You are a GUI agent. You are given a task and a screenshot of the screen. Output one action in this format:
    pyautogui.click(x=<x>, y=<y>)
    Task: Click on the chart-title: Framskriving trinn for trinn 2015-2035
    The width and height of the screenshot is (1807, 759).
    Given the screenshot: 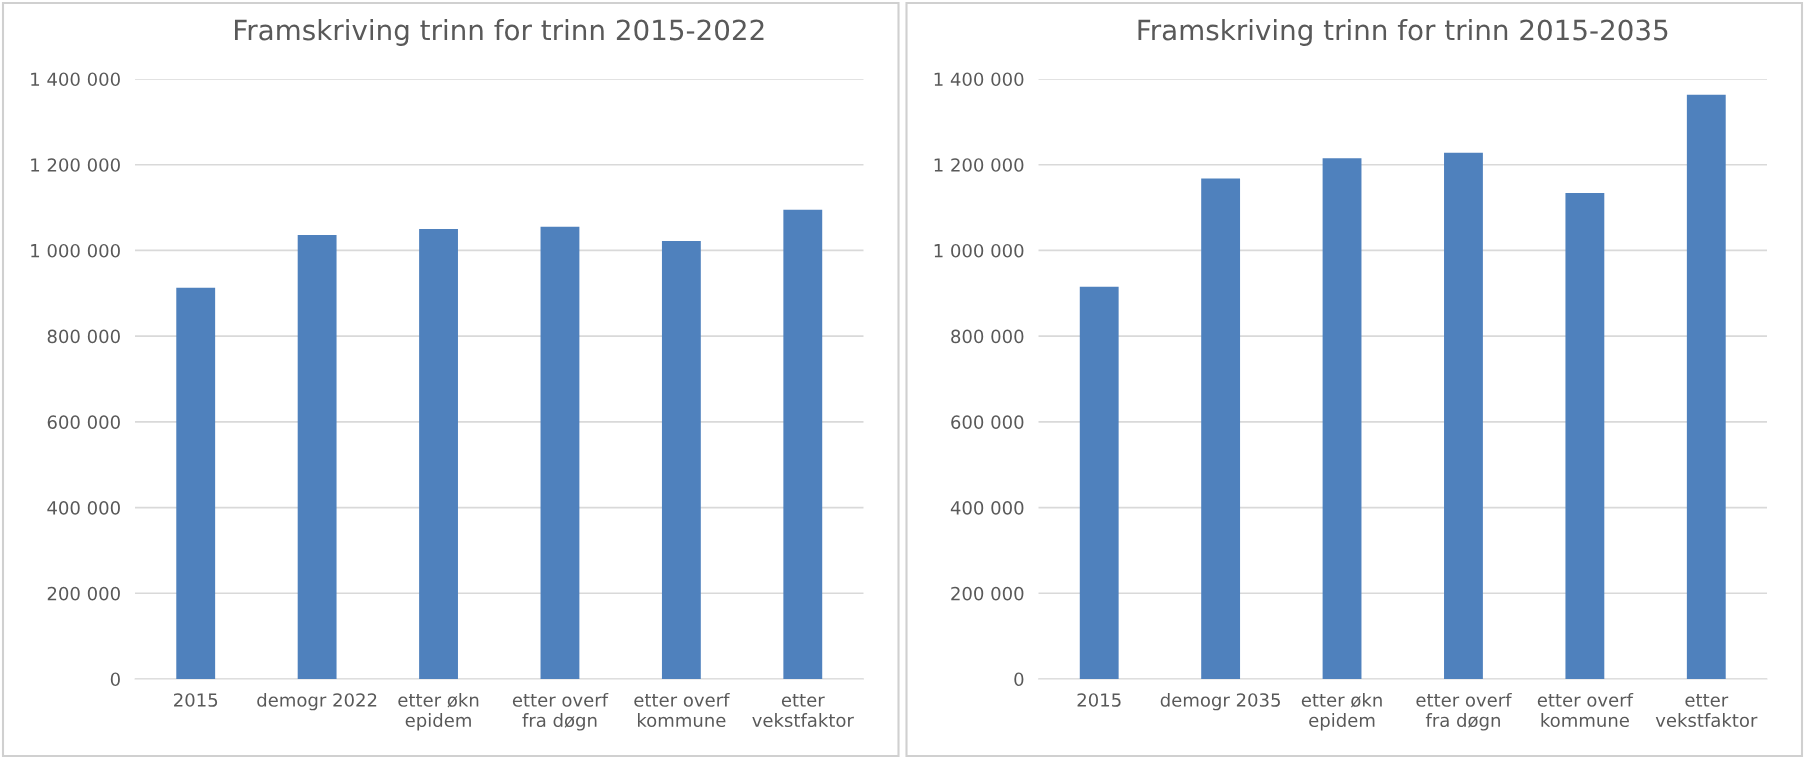 What is the action you would take?
    pyautogui.click(x=1403, y=32)
    